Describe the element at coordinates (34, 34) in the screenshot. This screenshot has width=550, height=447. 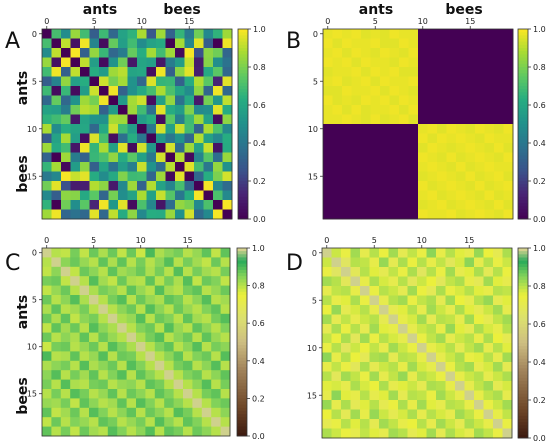
I see `y-tick-label: 0` at that location.